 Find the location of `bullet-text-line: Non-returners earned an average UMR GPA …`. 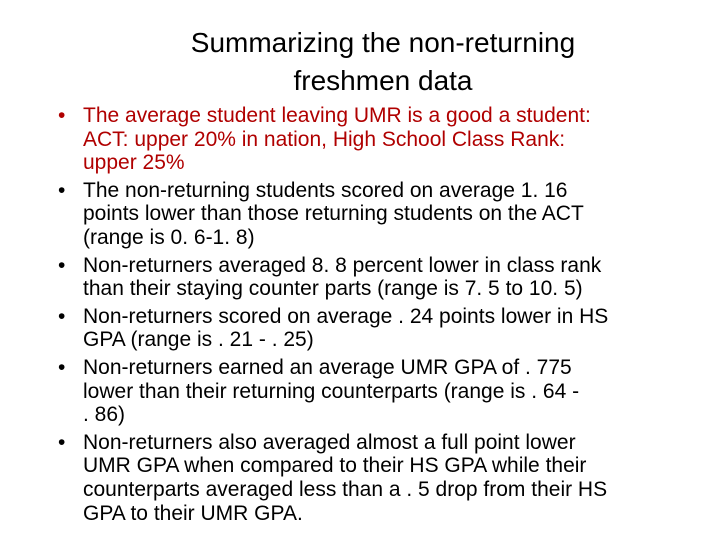

bullet-text-line: Non-returners earned an average UMR GPA … is located at coordinates (327, 367).